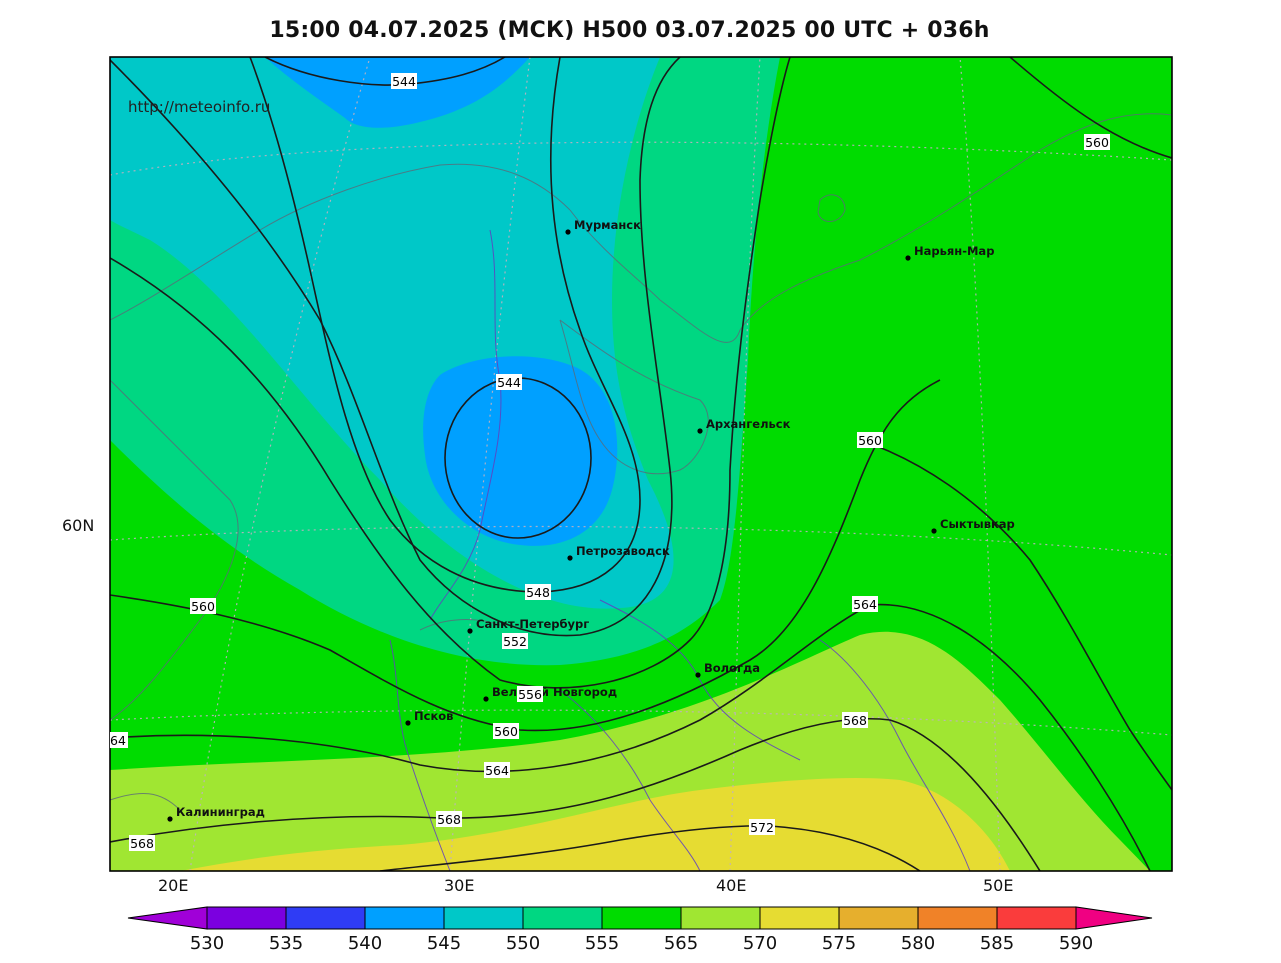 Image resolution: width=1281 pixels, height=963 pixels. I want to click on colorbar-tick-label: 575, so click(839, 943).